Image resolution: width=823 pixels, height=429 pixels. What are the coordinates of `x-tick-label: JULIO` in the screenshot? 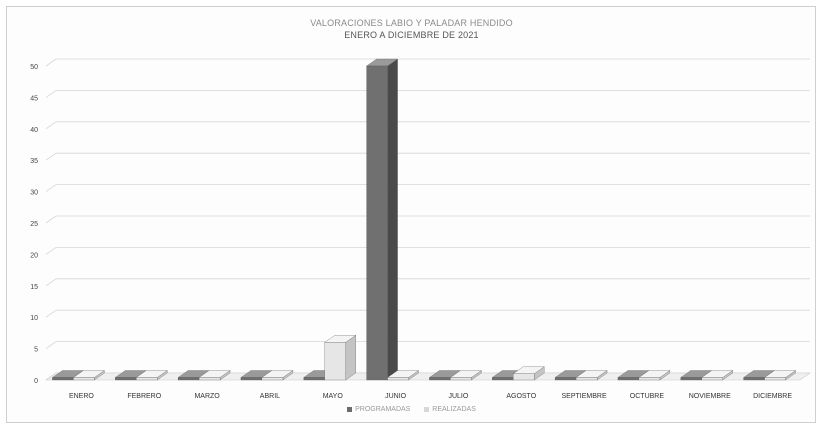 It's located at (458, 396).